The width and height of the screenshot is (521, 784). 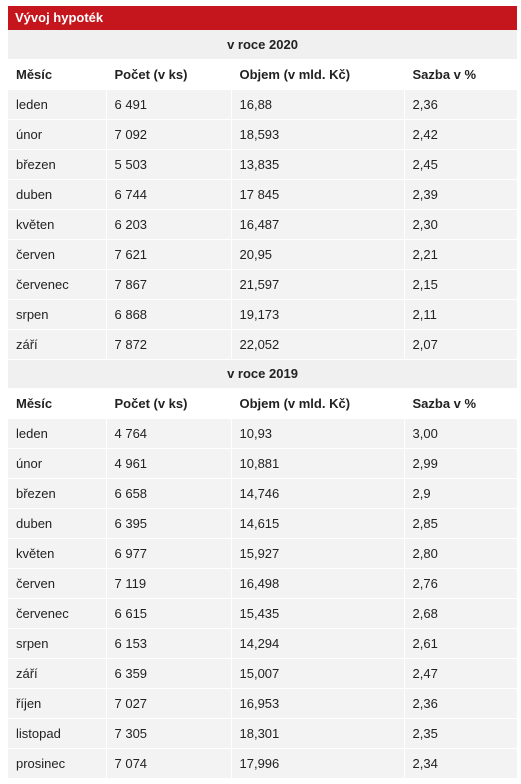 I want to click on table-row: březen 5 503 13,835 2,45, so click(x=263, y=164).